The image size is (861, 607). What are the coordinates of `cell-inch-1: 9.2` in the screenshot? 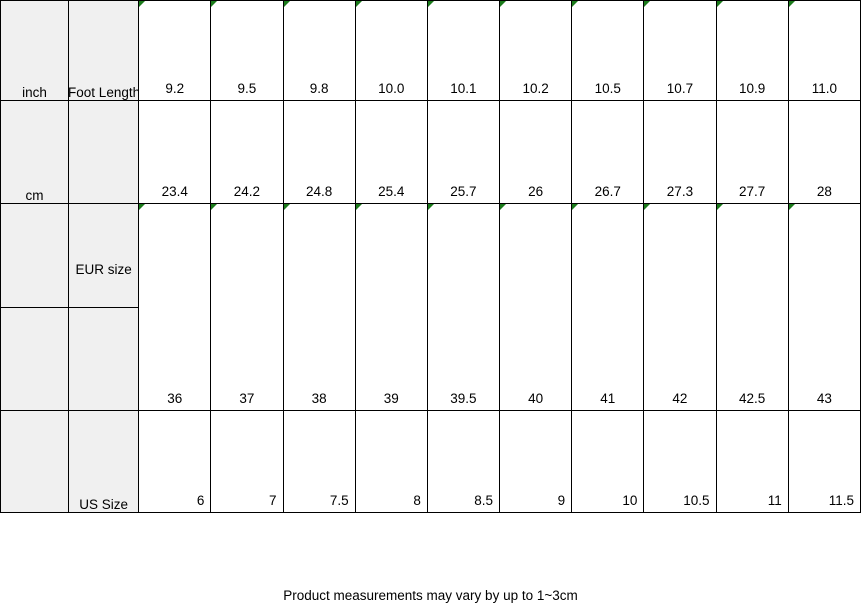 It's located at (175, 50).